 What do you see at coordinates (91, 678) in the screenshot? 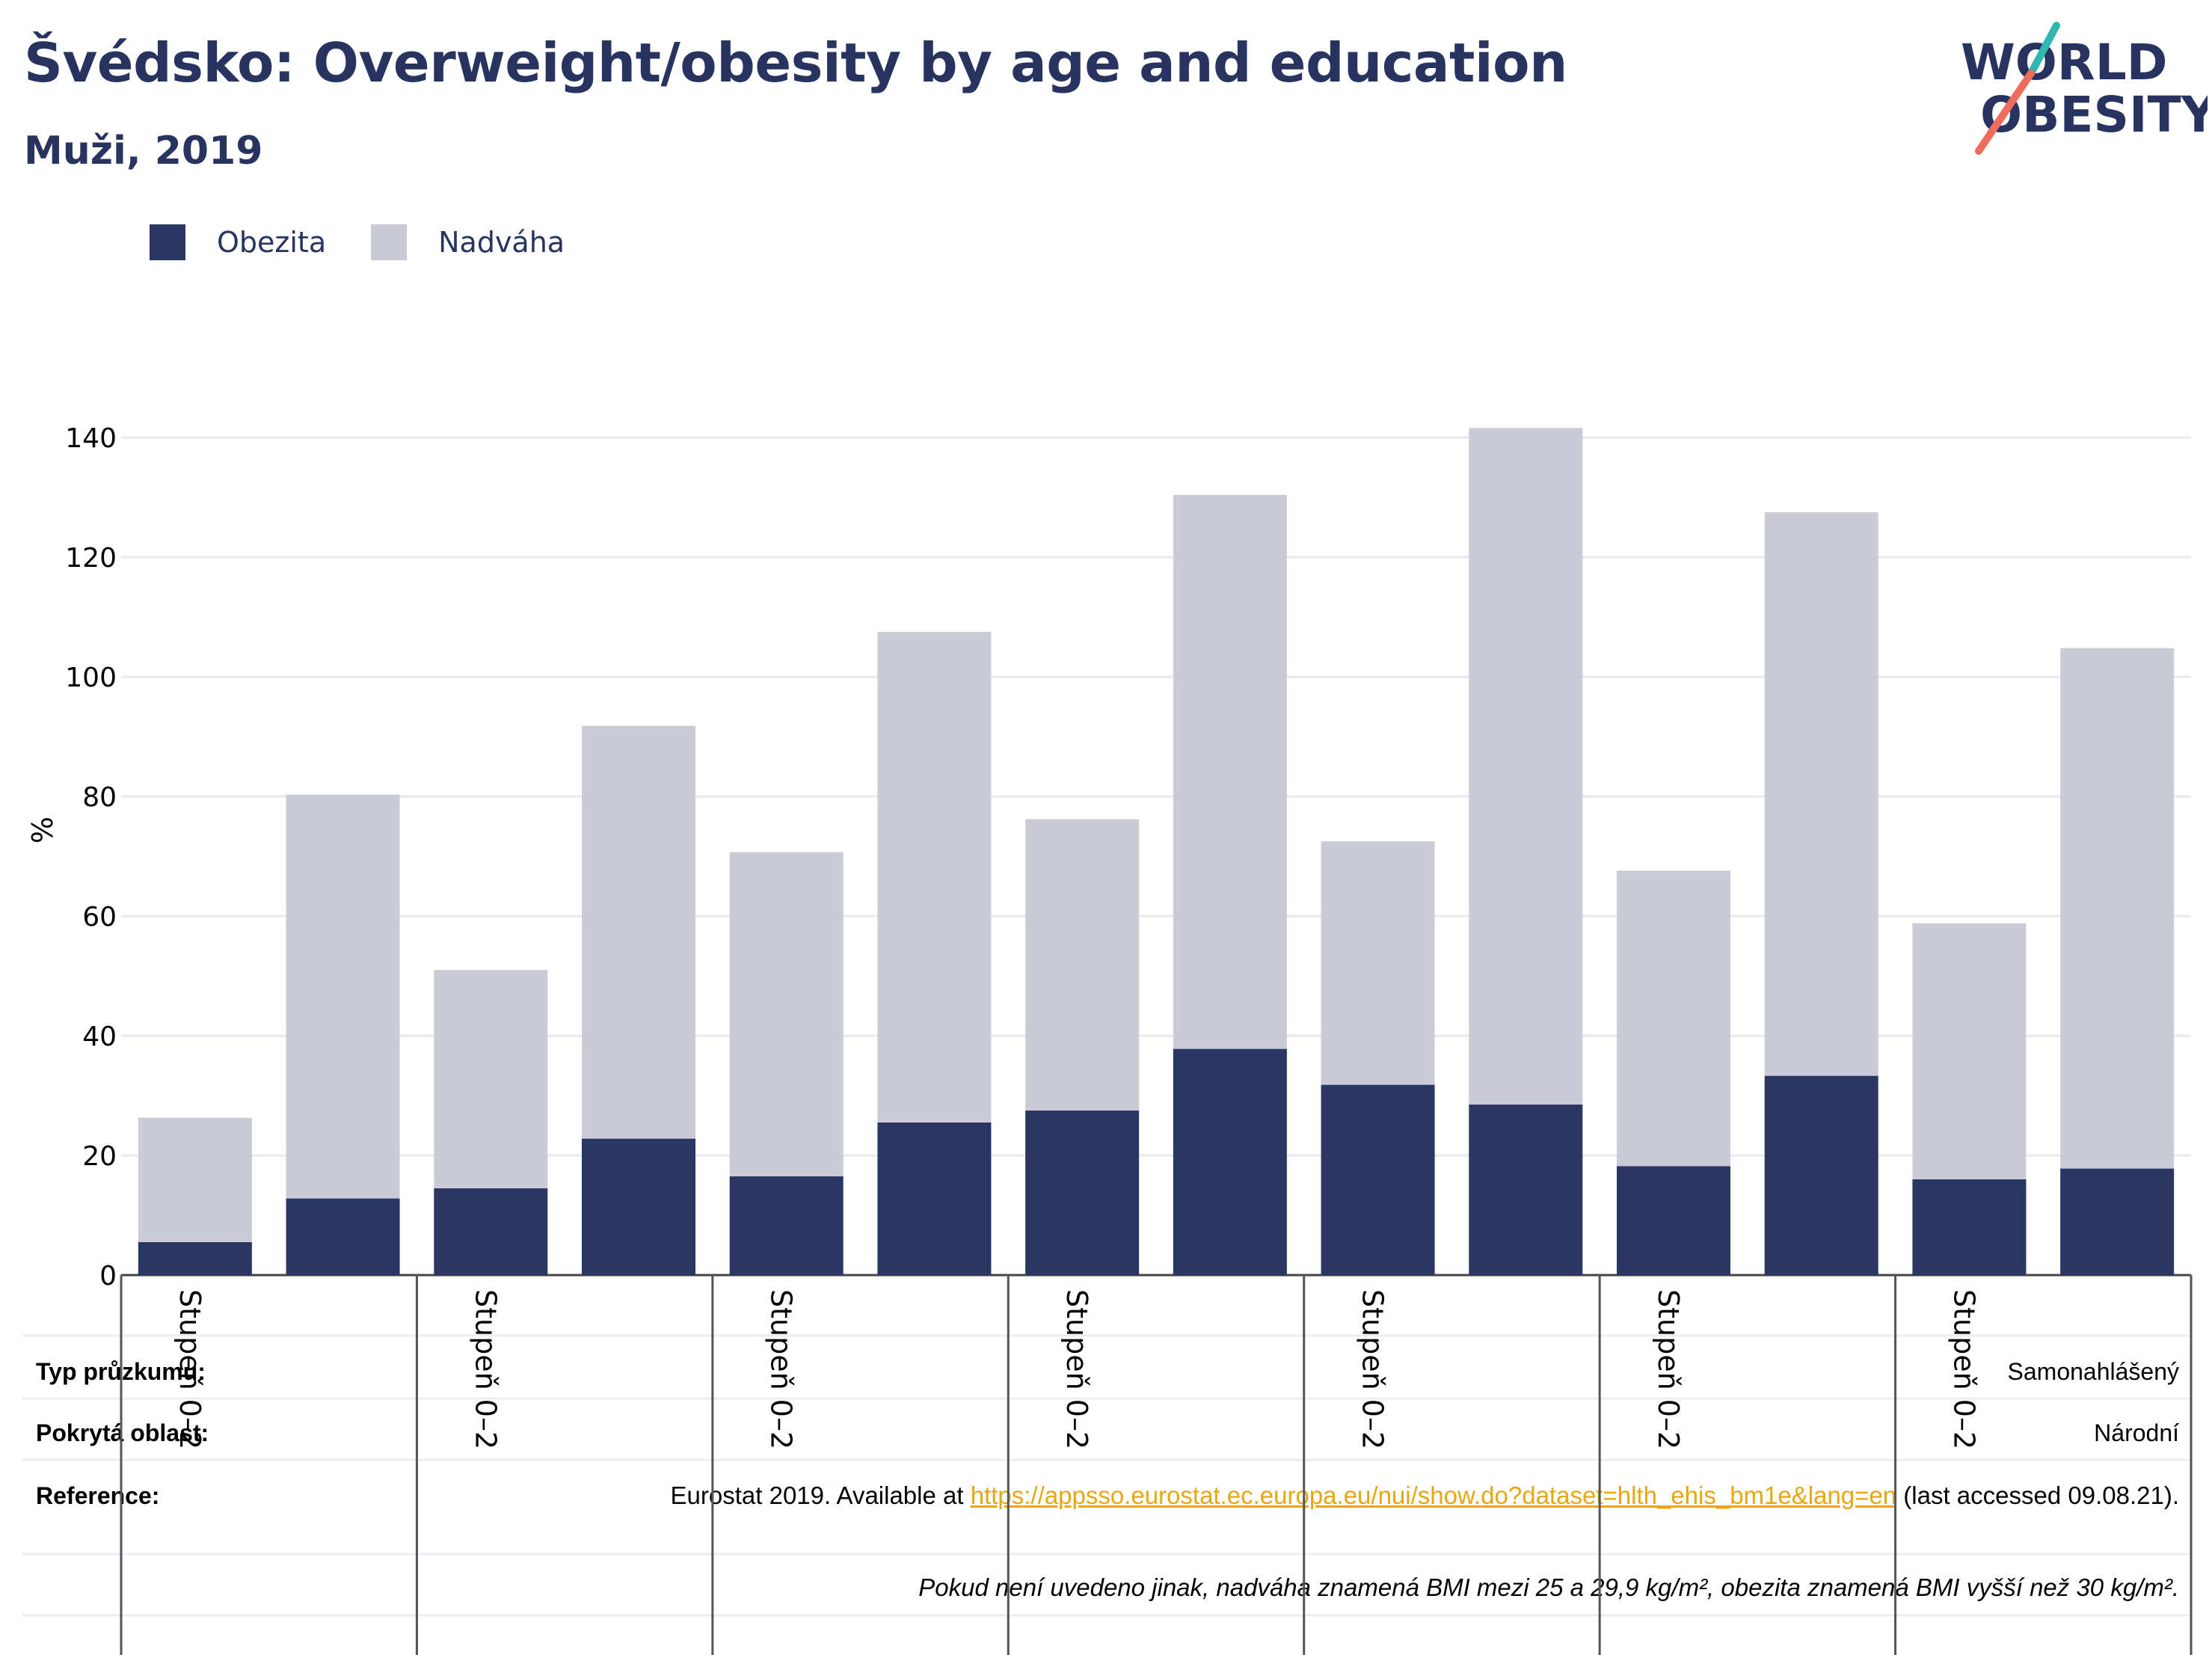
I see `y-tick-label: 100` at bounding box center [91, 678].